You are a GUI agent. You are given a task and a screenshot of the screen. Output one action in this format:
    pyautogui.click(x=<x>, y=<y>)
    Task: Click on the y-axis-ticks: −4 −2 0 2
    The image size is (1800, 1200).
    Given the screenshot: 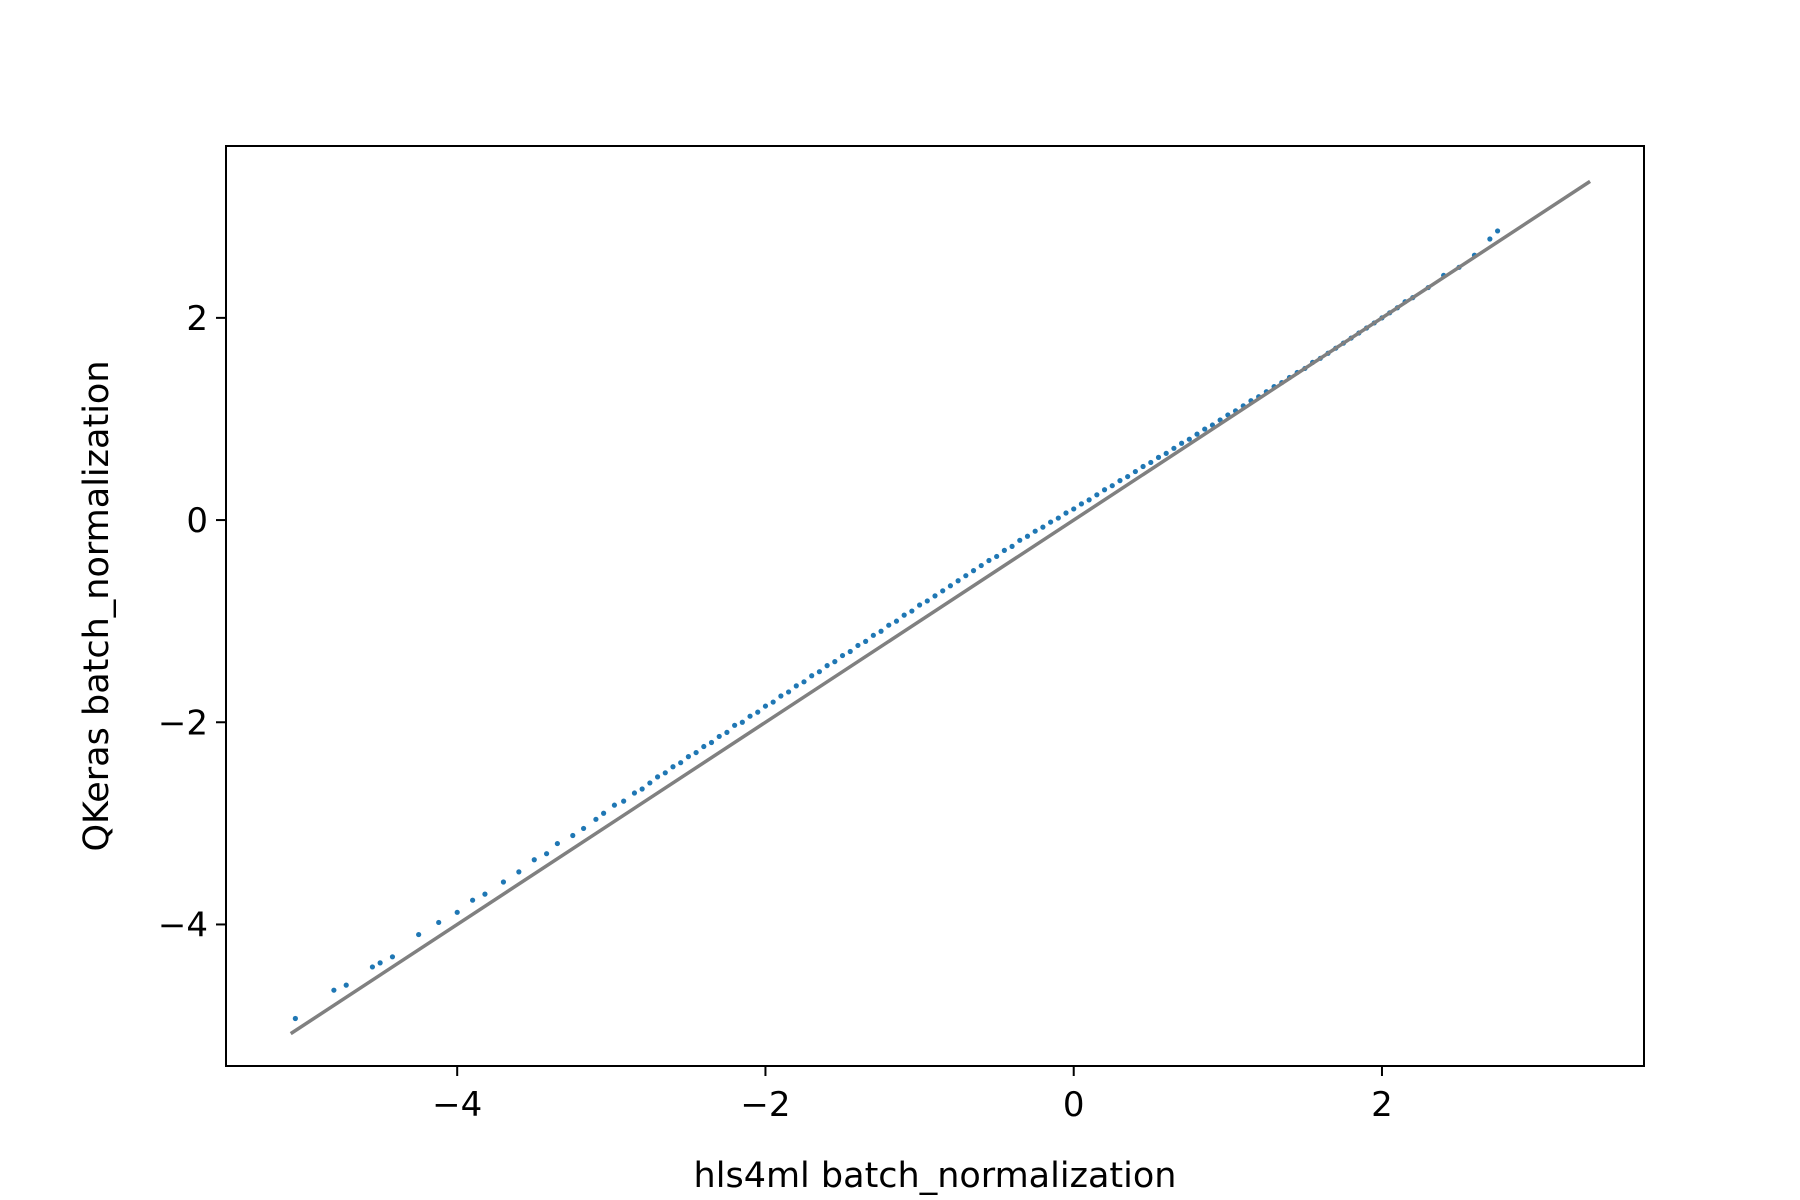 What is the action you would take?
    pyautogui.click(x=192, y=622)
    